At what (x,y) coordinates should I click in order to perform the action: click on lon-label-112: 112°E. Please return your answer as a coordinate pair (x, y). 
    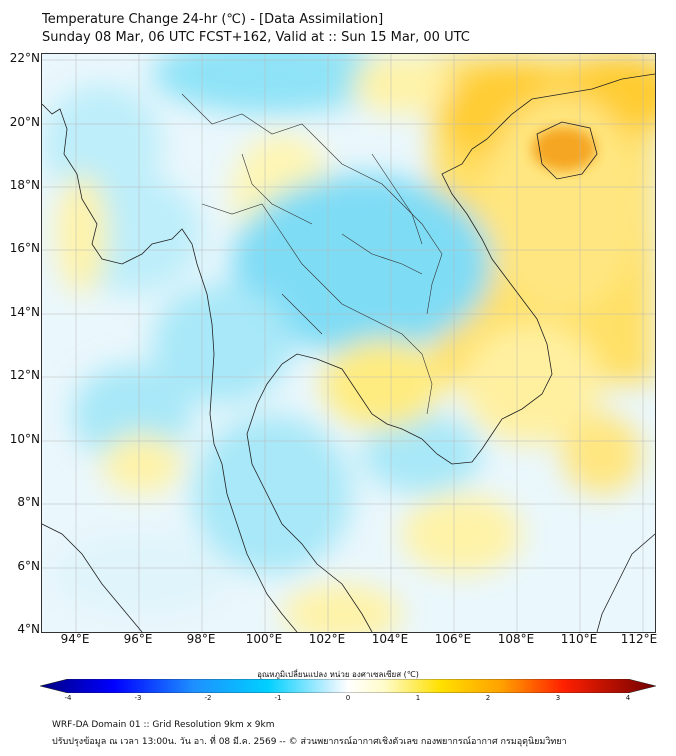
    Looking at the image, I should click on (639, 639).